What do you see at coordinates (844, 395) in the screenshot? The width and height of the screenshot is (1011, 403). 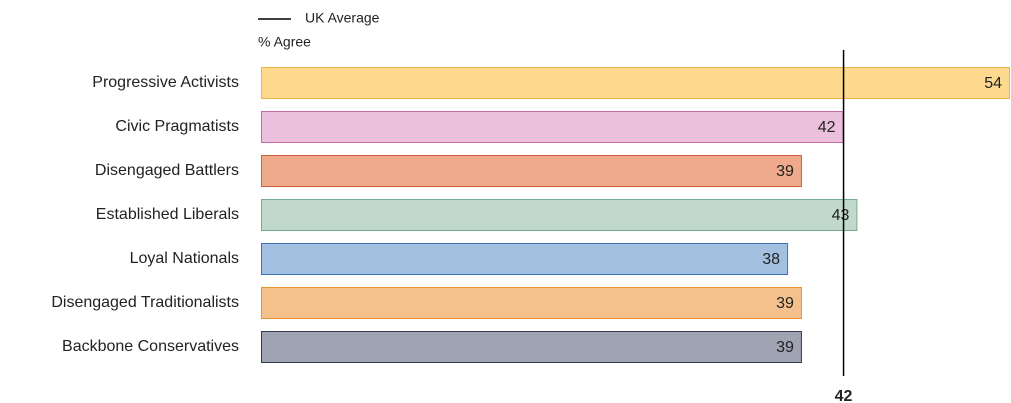 I see `reference-value: 42` at bounding box center [844, 395].